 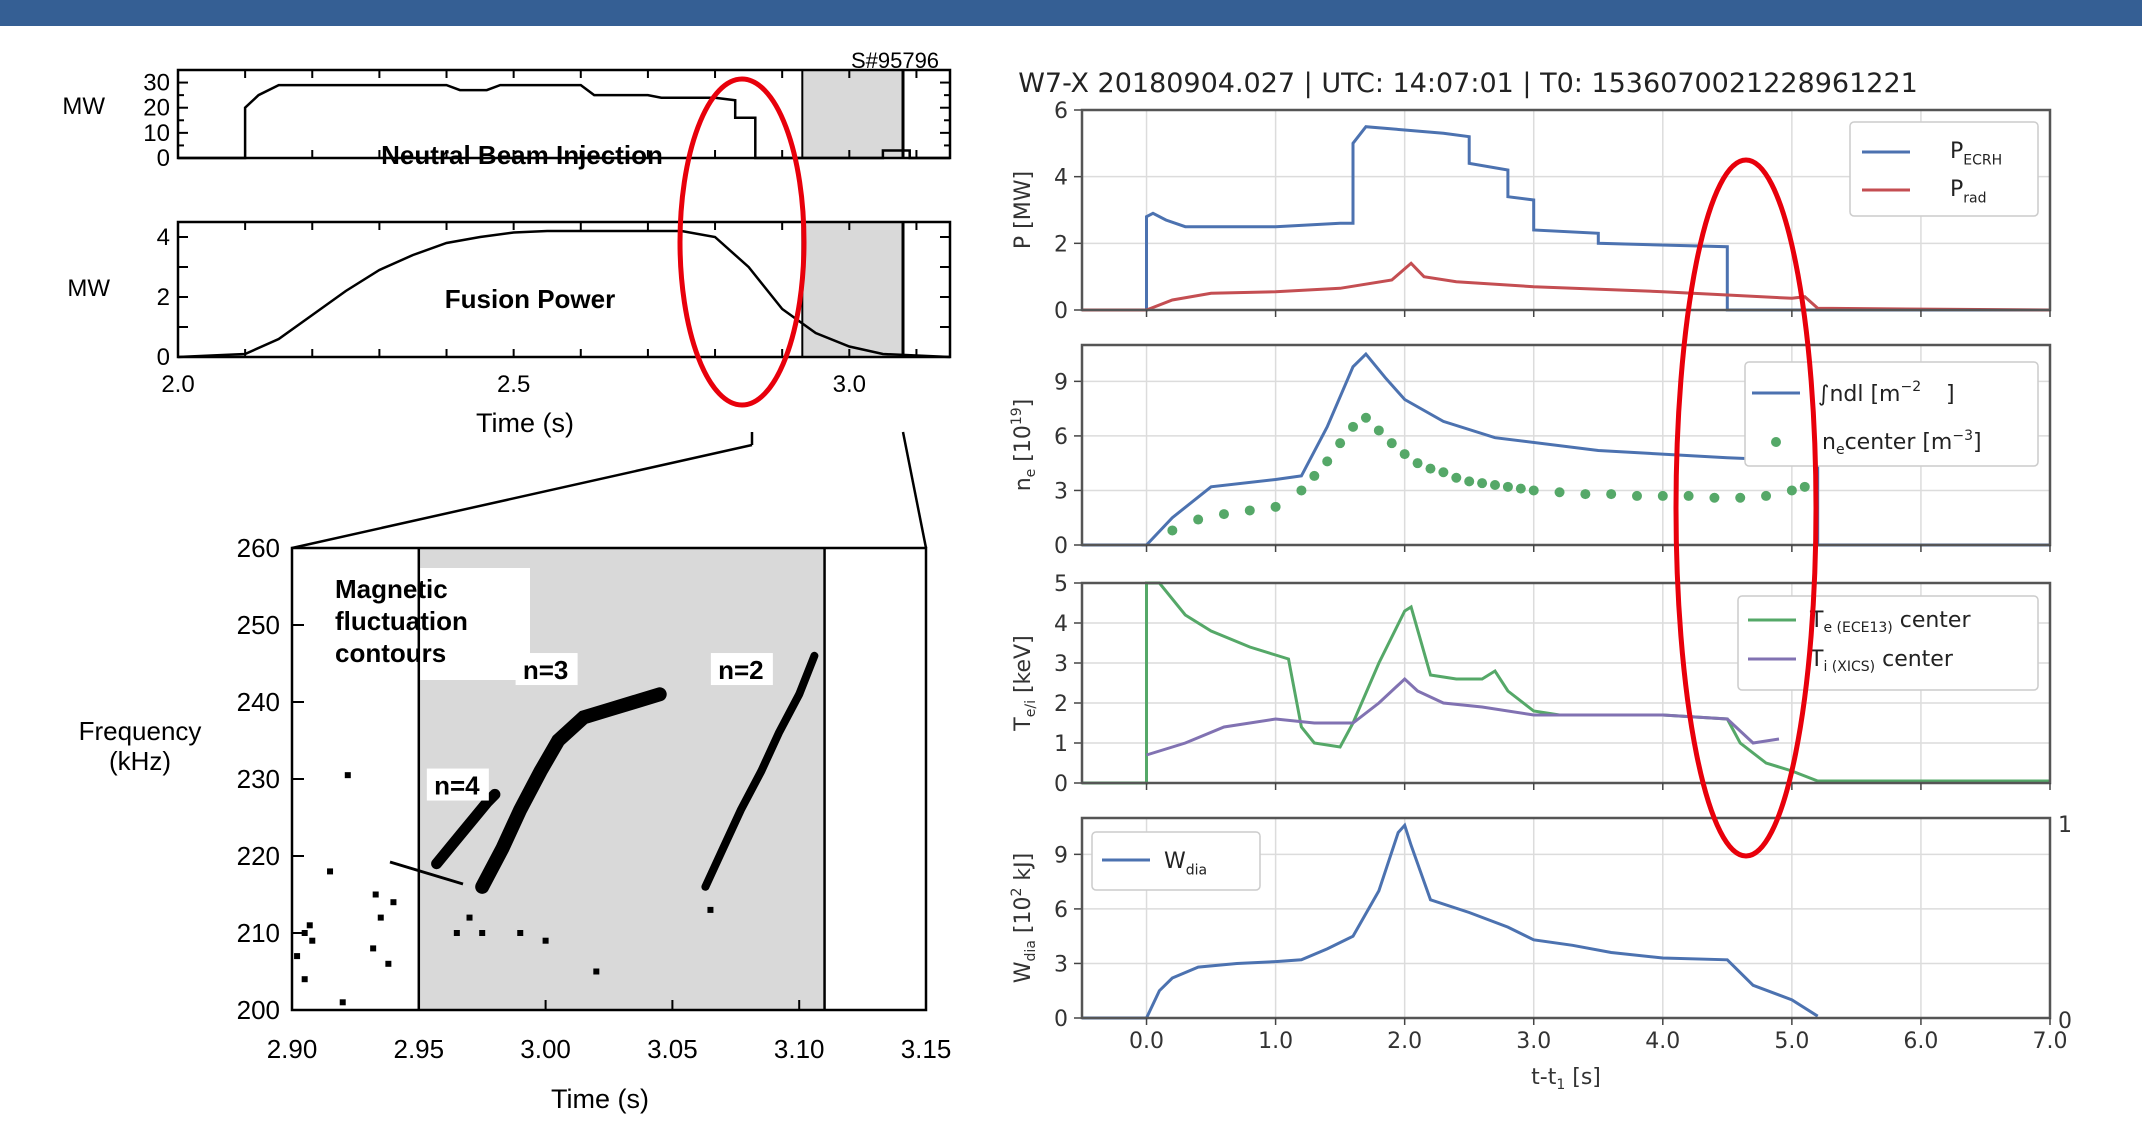 I want to click on nbi-ytick-label: 10, so click(x=156, y=133).